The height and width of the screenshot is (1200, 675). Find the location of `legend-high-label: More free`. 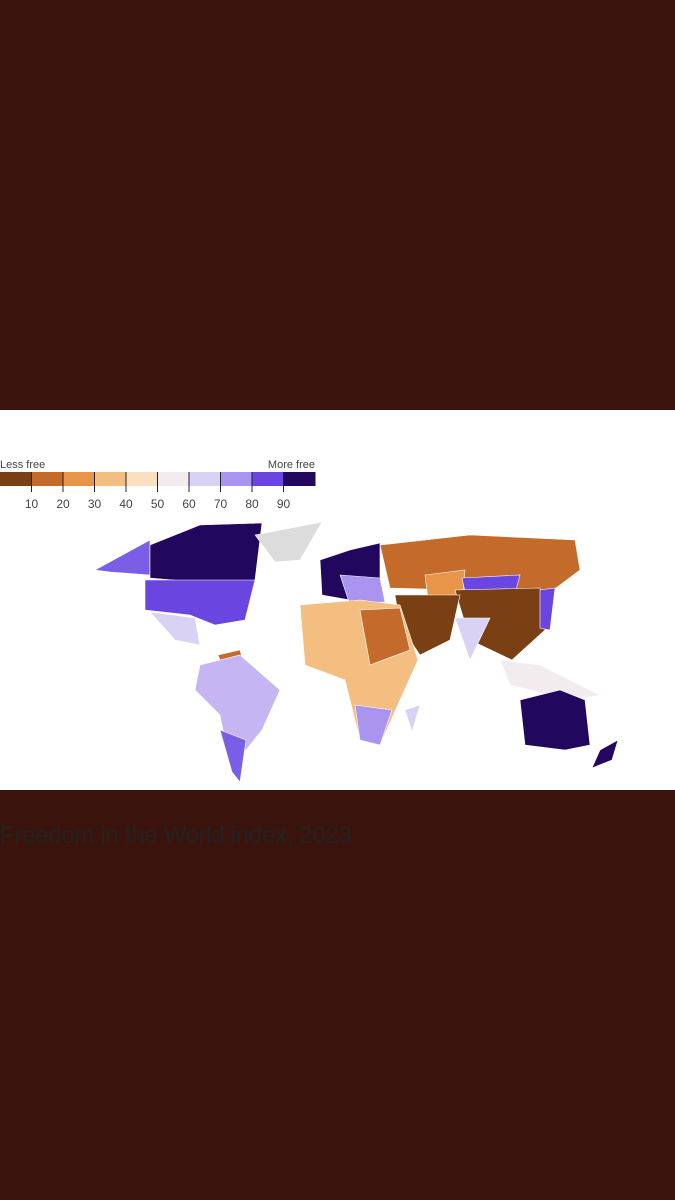

legend-high-label: More free is located at coordinates (291, 465).